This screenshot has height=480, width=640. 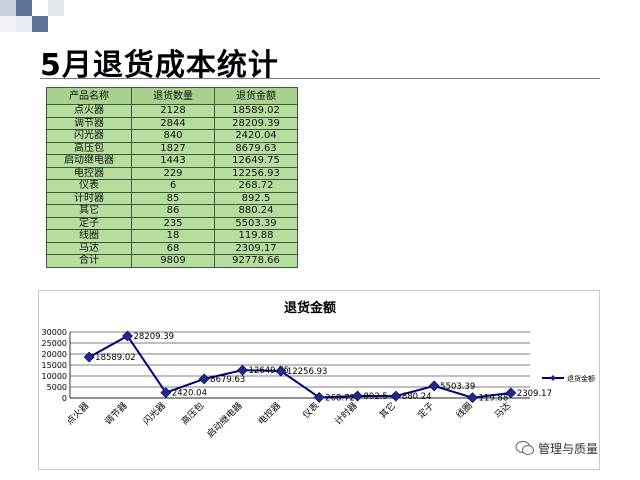 I want to click on y-tick-label: 0, so click(x=64, y=398).